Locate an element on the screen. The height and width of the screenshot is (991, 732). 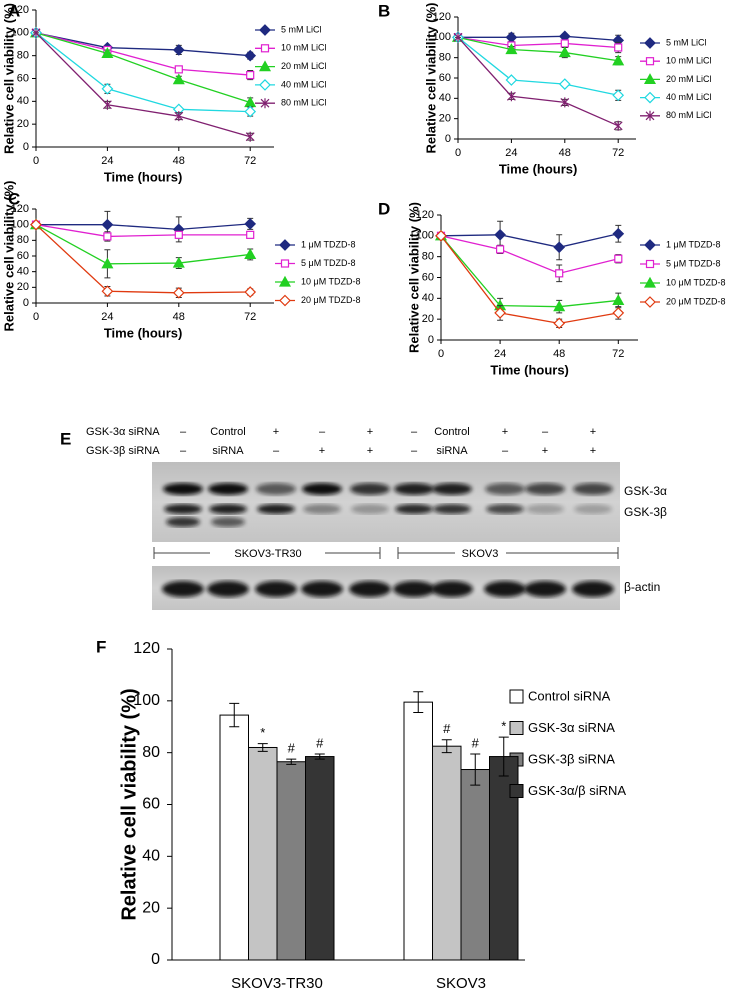
bar is located at coordinates (234, 837).